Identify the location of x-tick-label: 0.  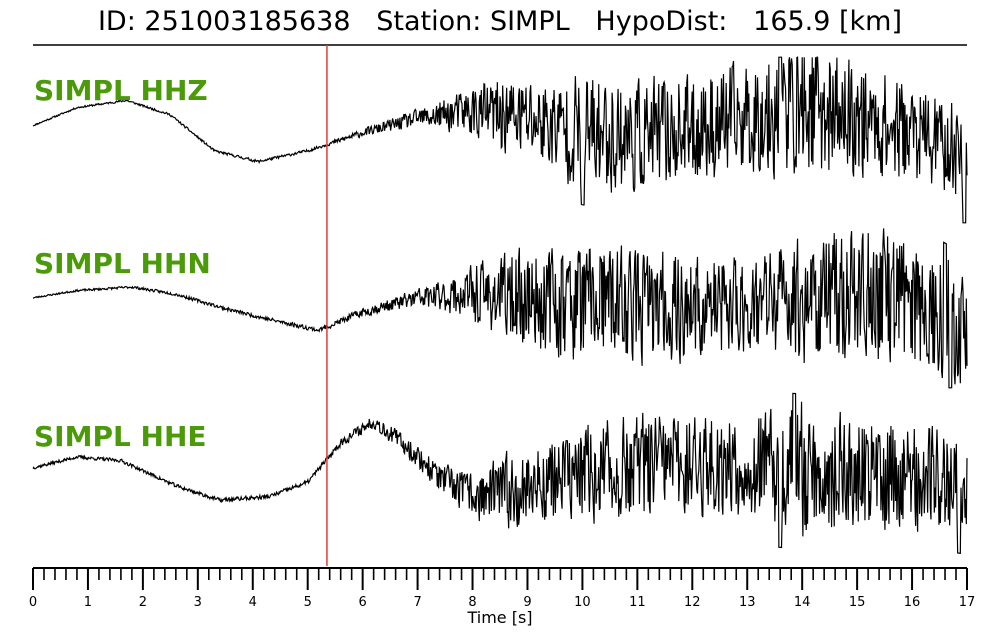
(33, 602).